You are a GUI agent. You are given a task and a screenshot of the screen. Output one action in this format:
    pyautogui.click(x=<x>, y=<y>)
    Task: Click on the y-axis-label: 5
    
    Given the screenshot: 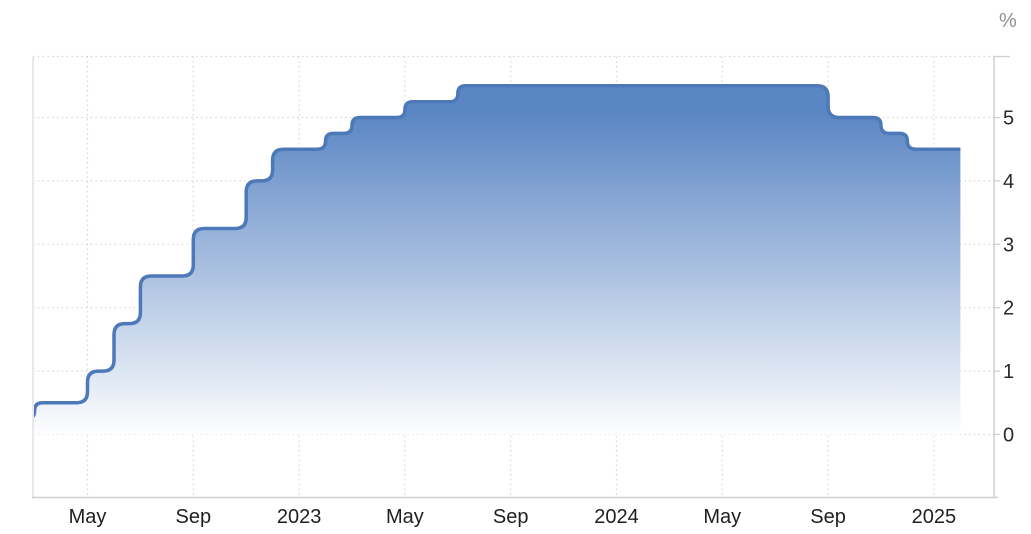 What is the action you would take?
    pyautogui.click(x=1008, y=119)
    